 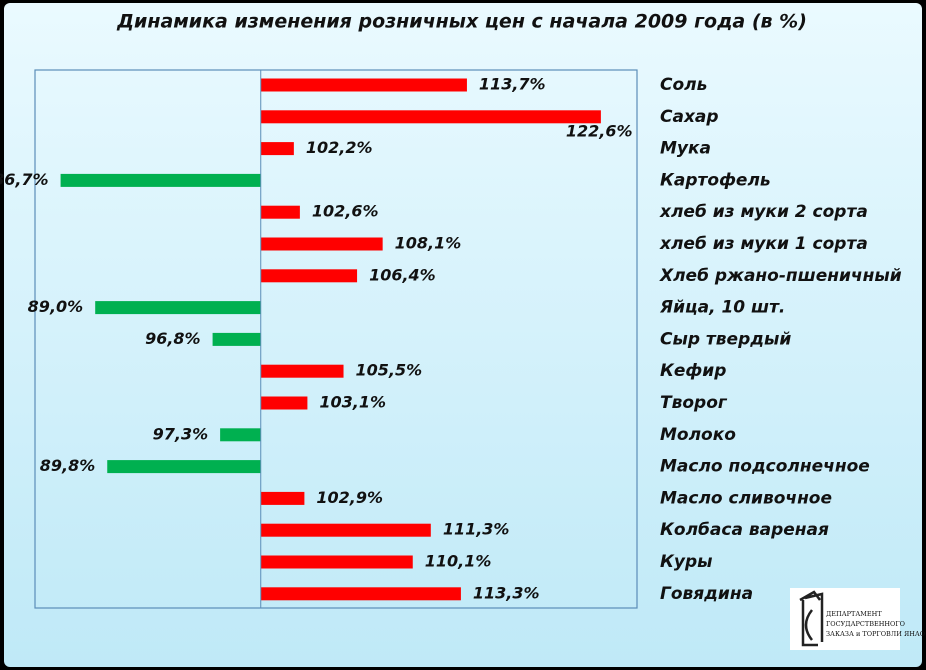 What do you see at coordinates (686, 562) in the screenshot?
I see `category-label: Куры` at bounding box center [686, 562].